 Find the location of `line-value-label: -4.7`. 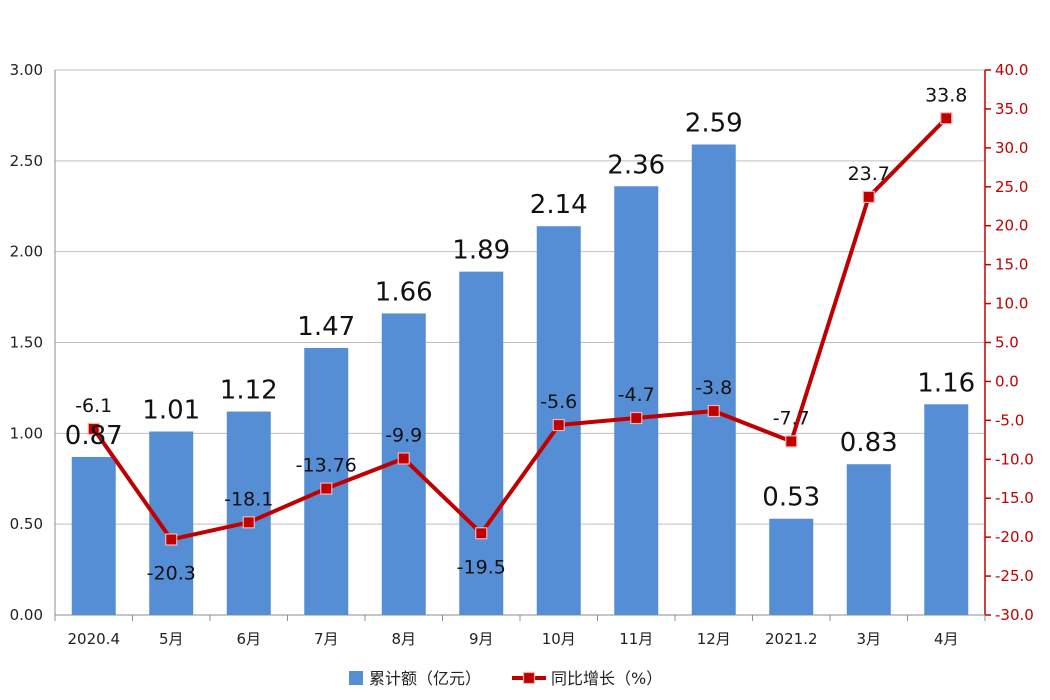

line-value-label: -4.7 is located at coordinates (636, 395).